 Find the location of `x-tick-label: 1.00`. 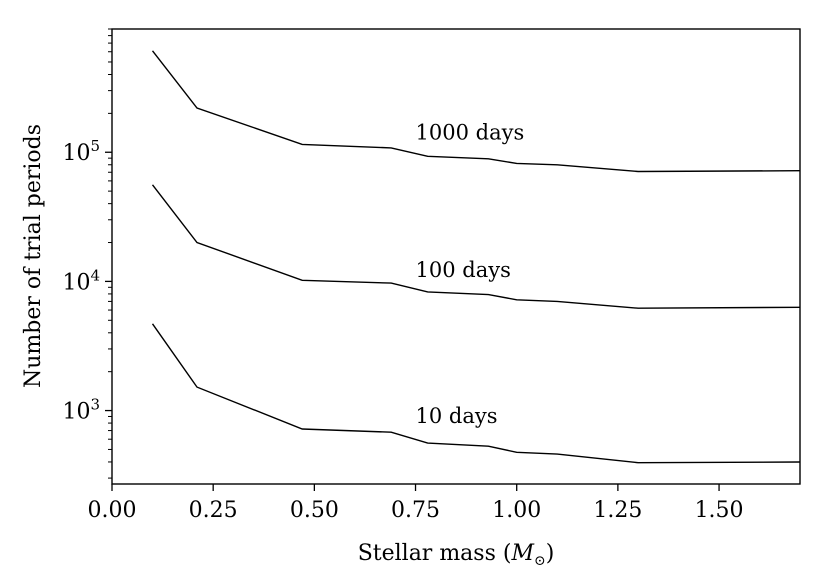

x-tick-label: 1.00 is located at coordinates (516, 510).